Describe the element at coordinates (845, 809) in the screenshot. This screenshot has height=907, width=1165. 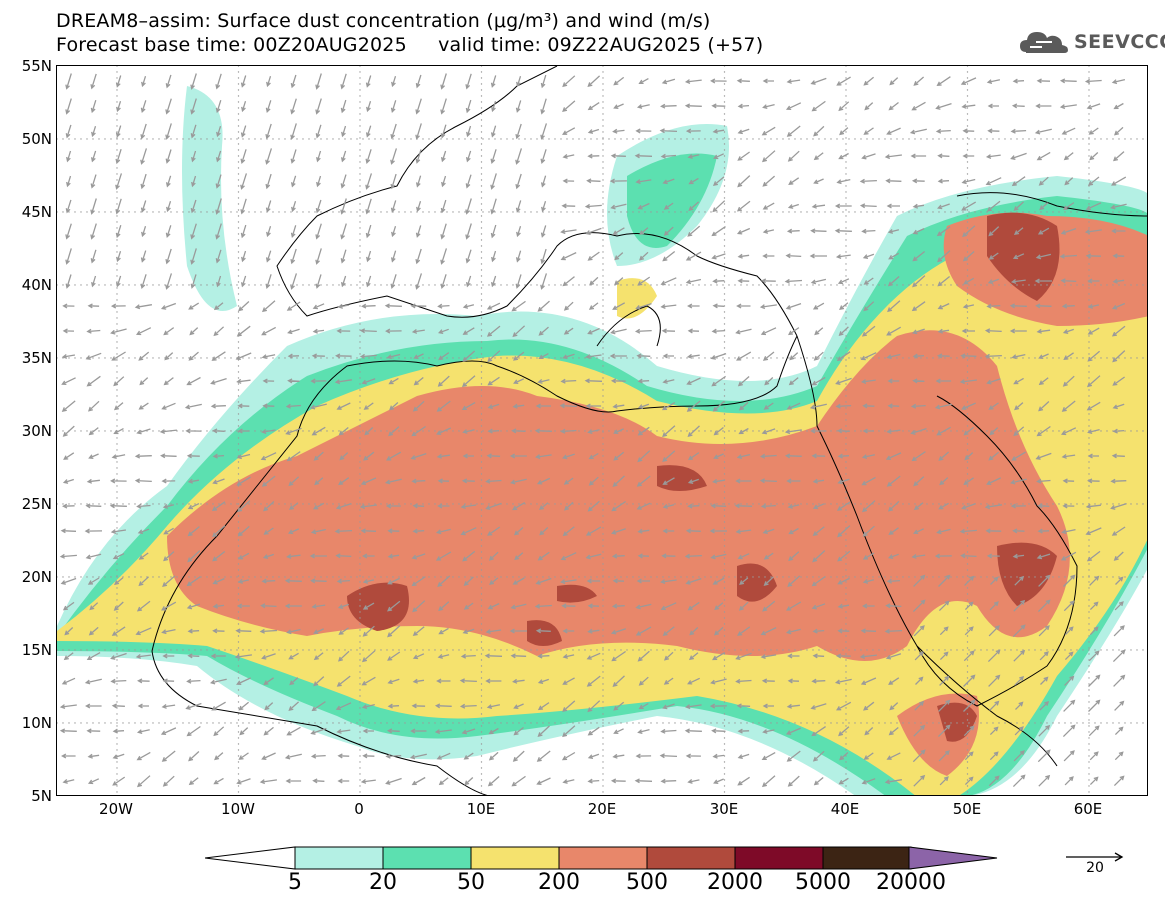
I see `lon-label: 40E` at that location.